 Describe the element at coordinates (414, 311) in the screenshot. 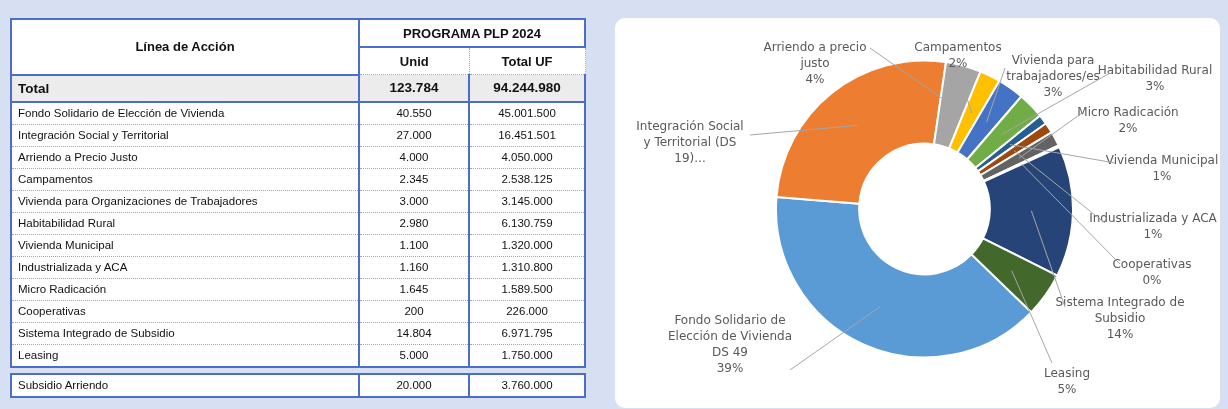

I see `data-label: 200` at that location.